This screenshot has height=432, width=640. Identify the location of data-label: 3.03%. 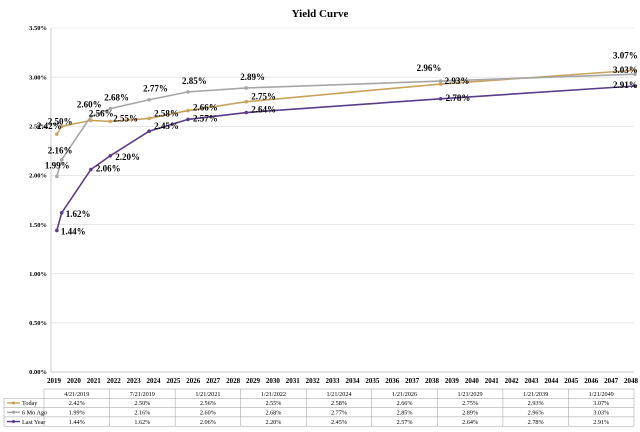
(625, 70).